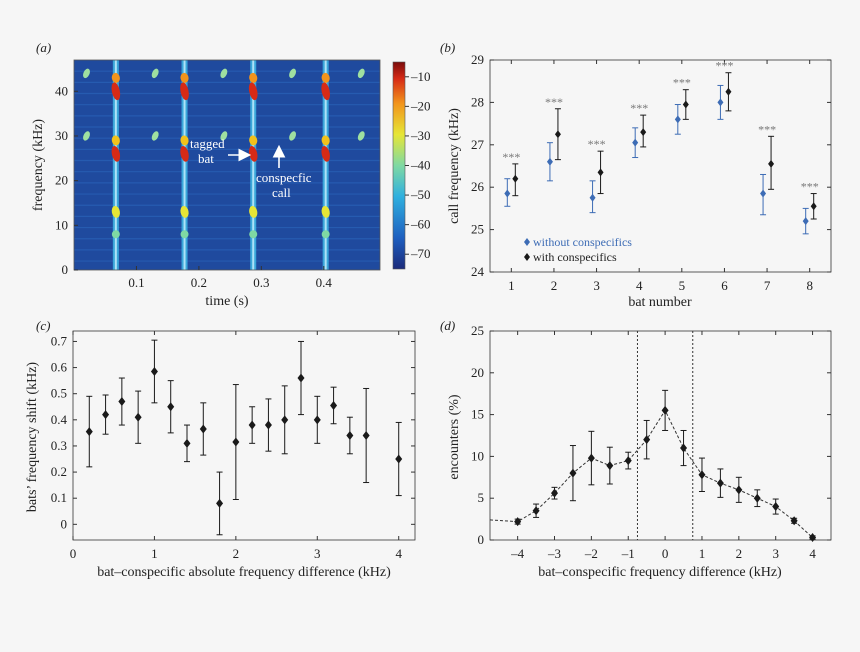  What do you see at coordinates (420, 135) in the screenshot?
I see `colorbar-tick-label: –30` at bounding box center [420, 135].